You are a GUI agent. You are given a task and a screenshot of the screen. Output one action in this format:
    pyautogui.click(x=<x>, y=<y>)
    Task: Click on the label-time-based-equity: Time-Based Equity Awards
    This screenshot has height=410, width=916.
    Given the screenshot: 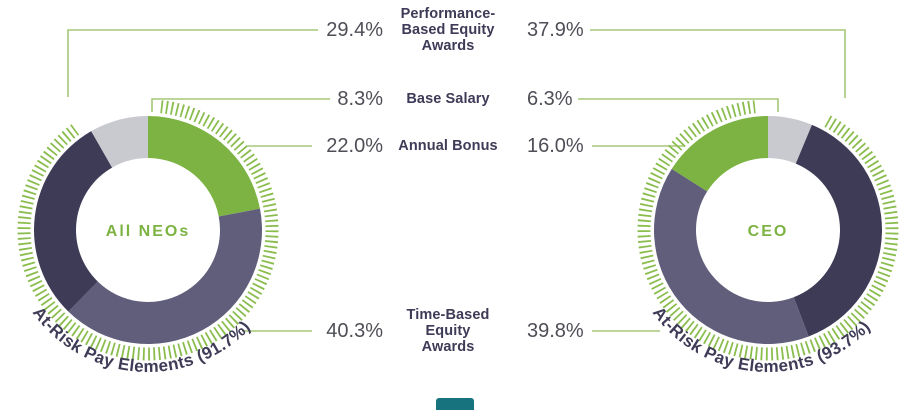 What is the action you would take?
    pyautogui.click(x=448, y=331)
    